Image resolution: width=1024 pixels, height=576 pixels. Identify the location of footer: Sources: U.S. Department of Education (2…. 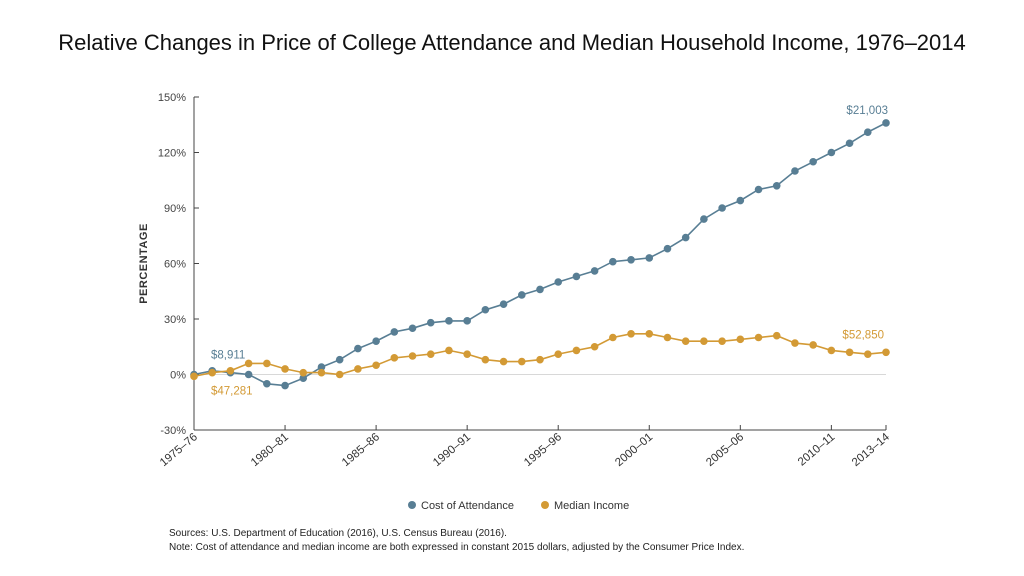
(456, 541).